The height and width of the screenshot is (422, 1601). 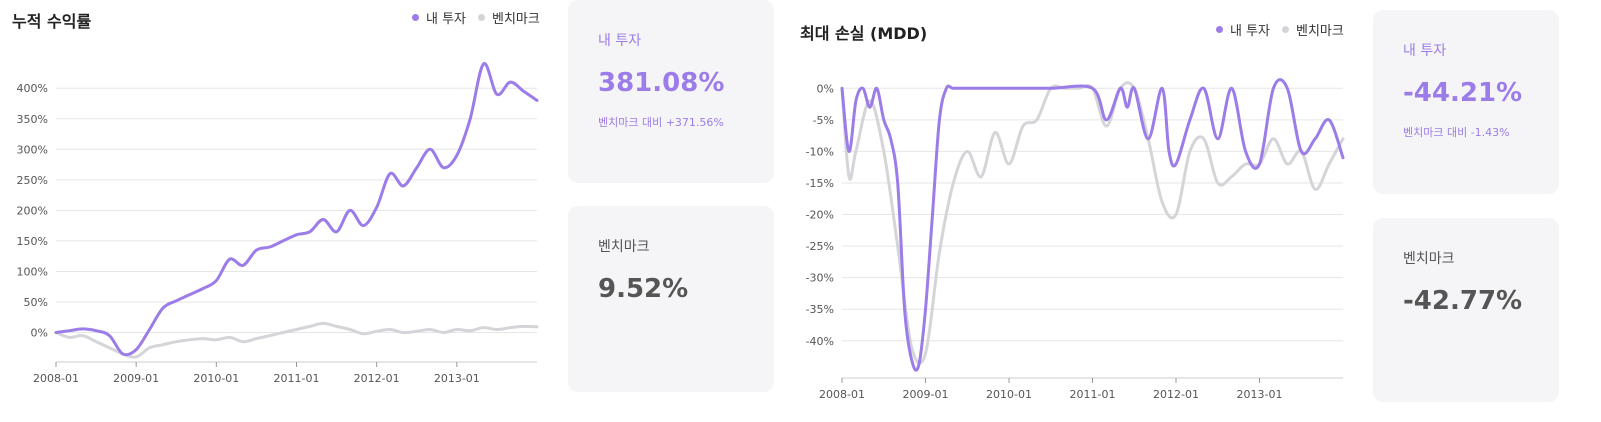 I want to click on chart-title: 최대 손실 (MDD), so click(x=864, y=33).